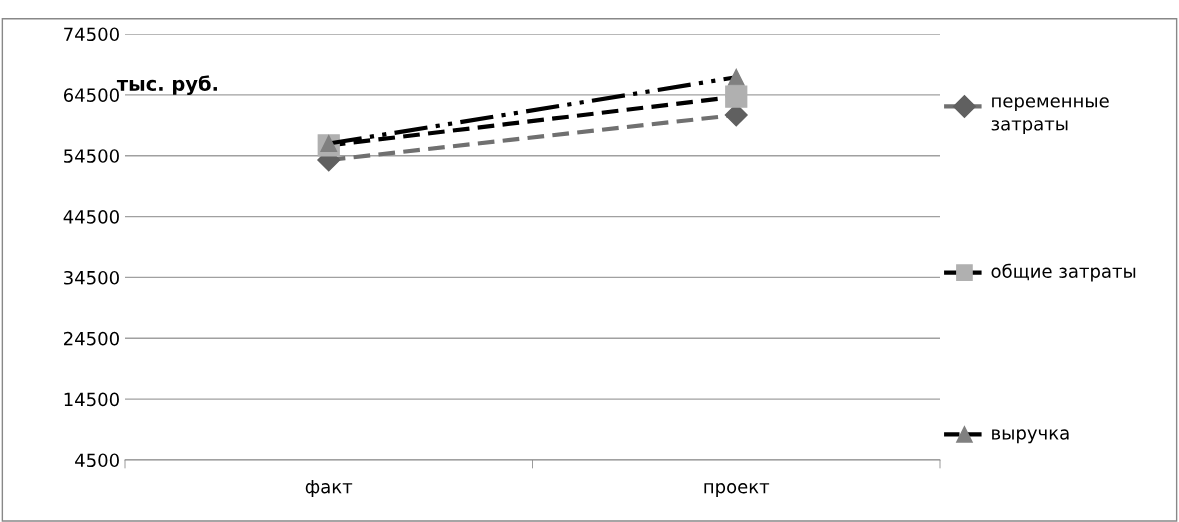 This screenshot has height=522, width=1179. What do you see at coordinates (91, 399) in the screenshot?
I see `y-tick-label: 14500` at bounding box center [91, 399].